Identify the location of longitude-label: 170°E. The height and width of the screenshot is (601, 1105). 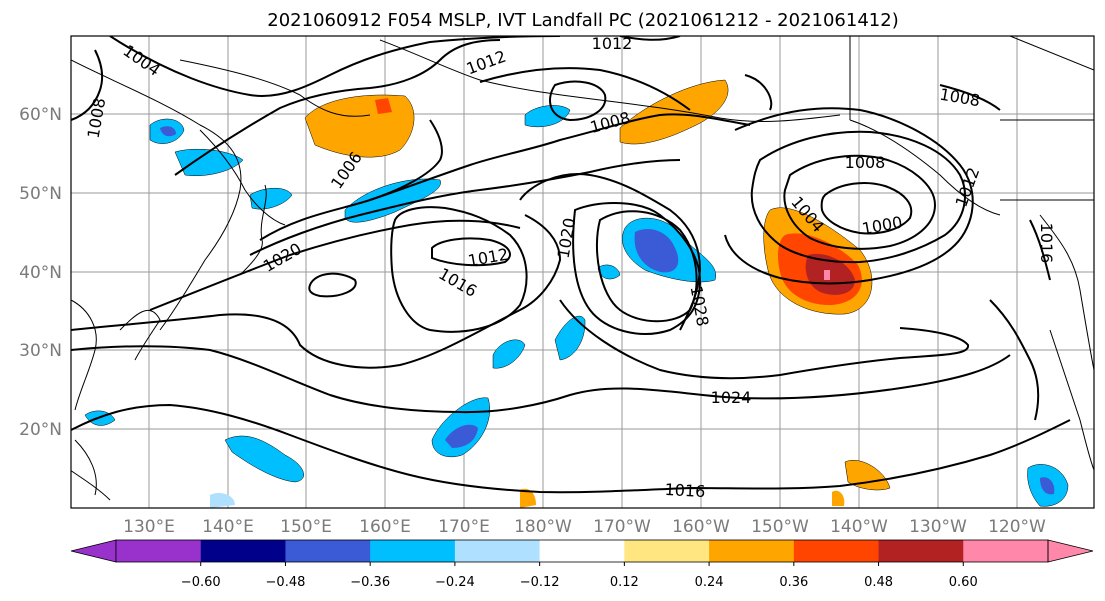
(464, 527).